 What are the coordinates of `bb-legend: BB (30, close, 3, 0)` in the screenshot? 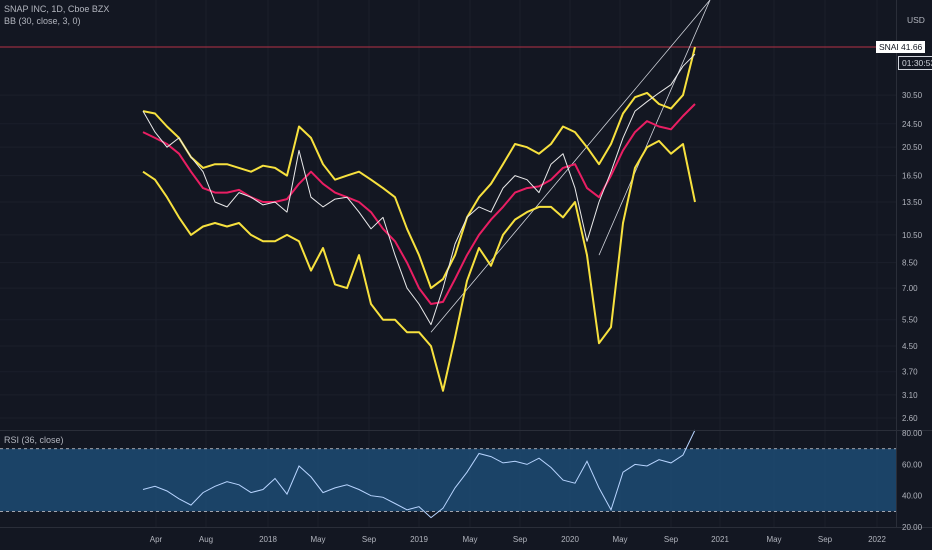 It's located at (42, 21).